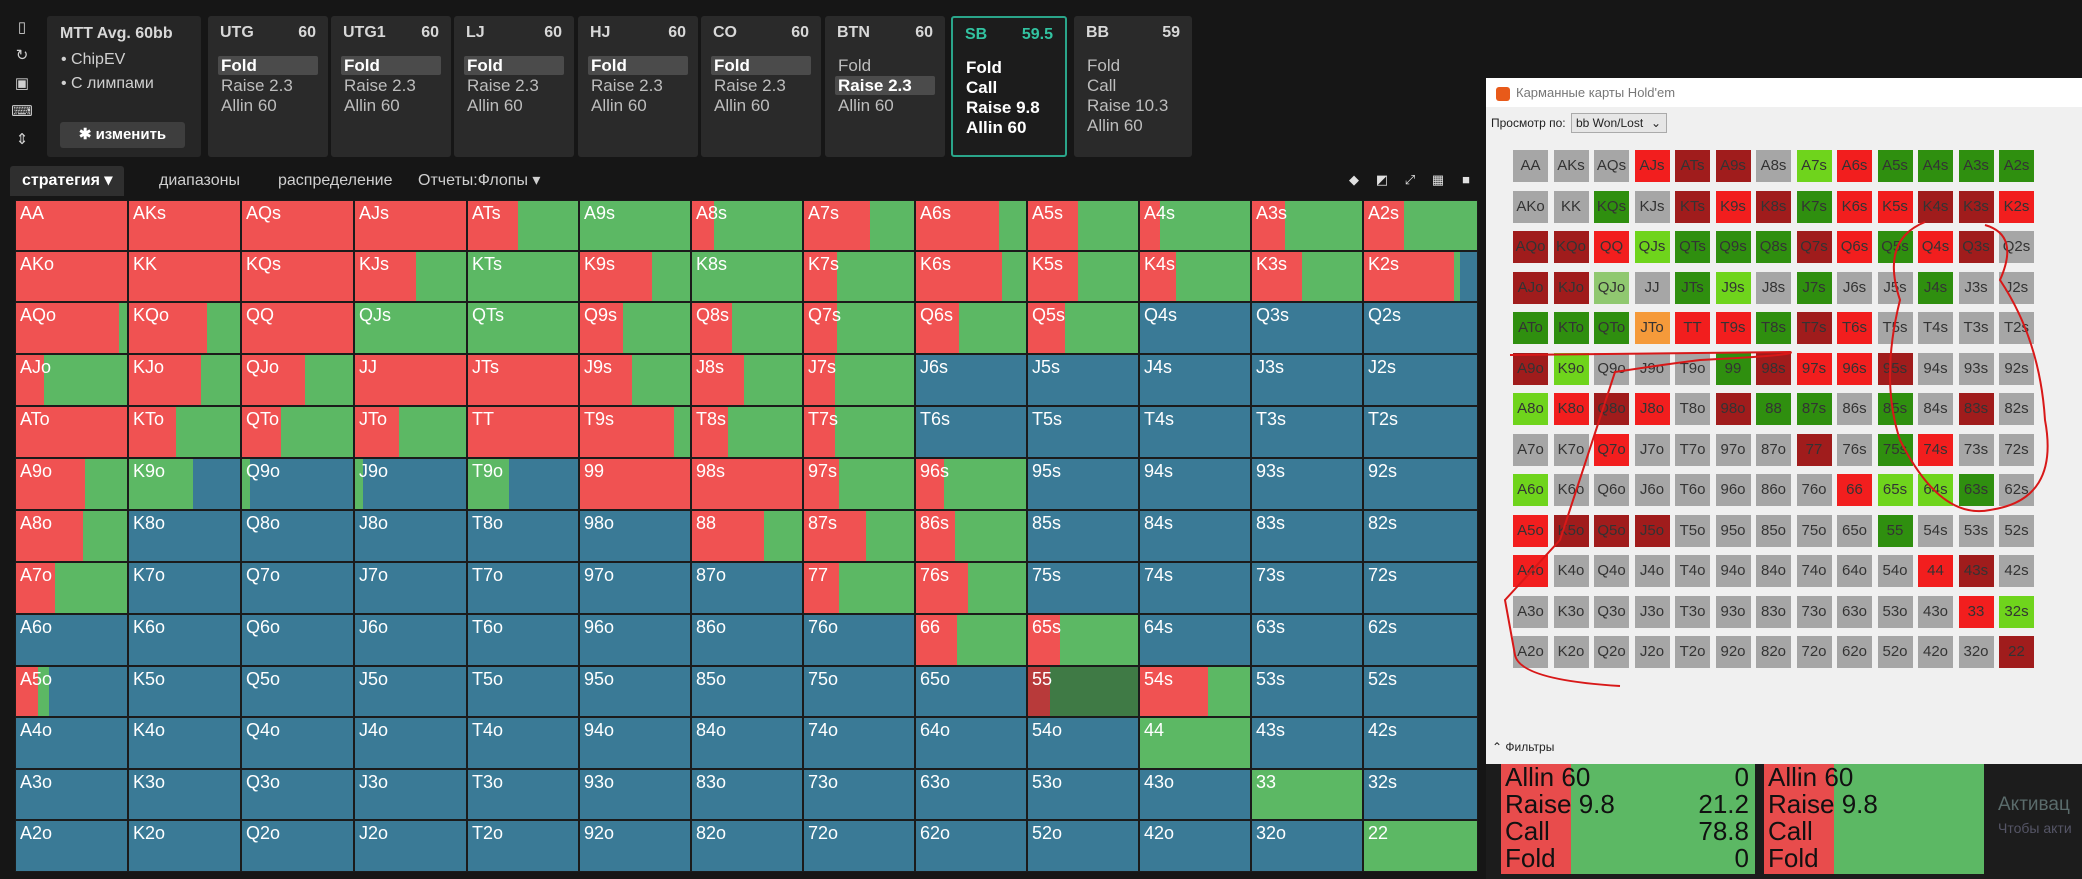 The image size is (2082, 879). What do you see at coordinates (747, 276) in the screenshot?
I see `hand-cell: K8s` at bounding box center [747, 276].